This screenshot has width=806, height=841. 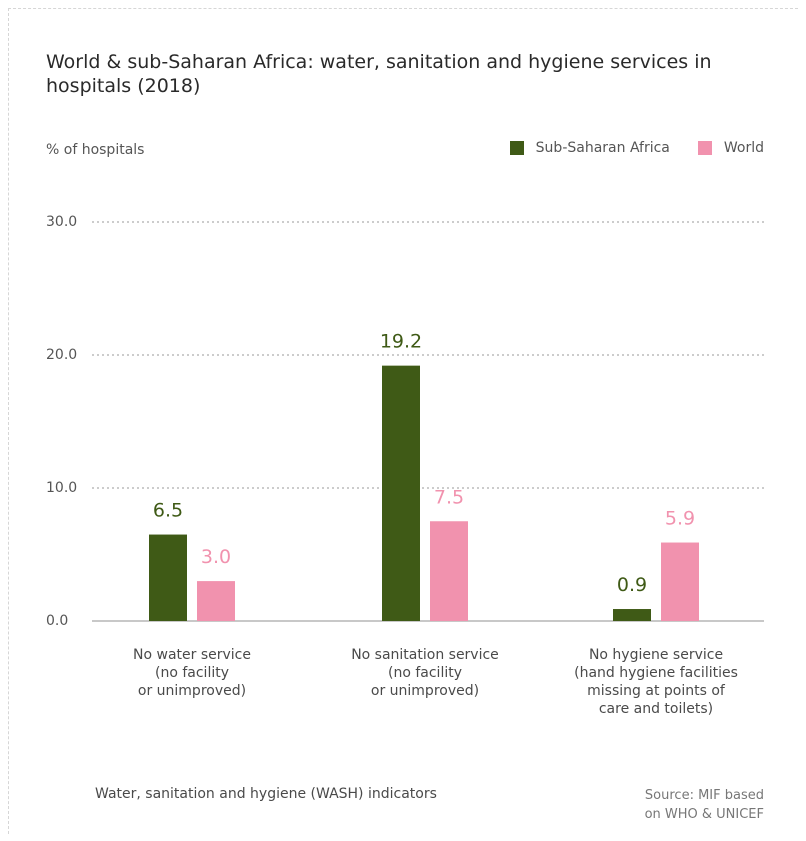 What do you see at coordinates (516, 148) in the screenshot?
I see `legend-swatch-ssa` at bounding box center [516, 148].